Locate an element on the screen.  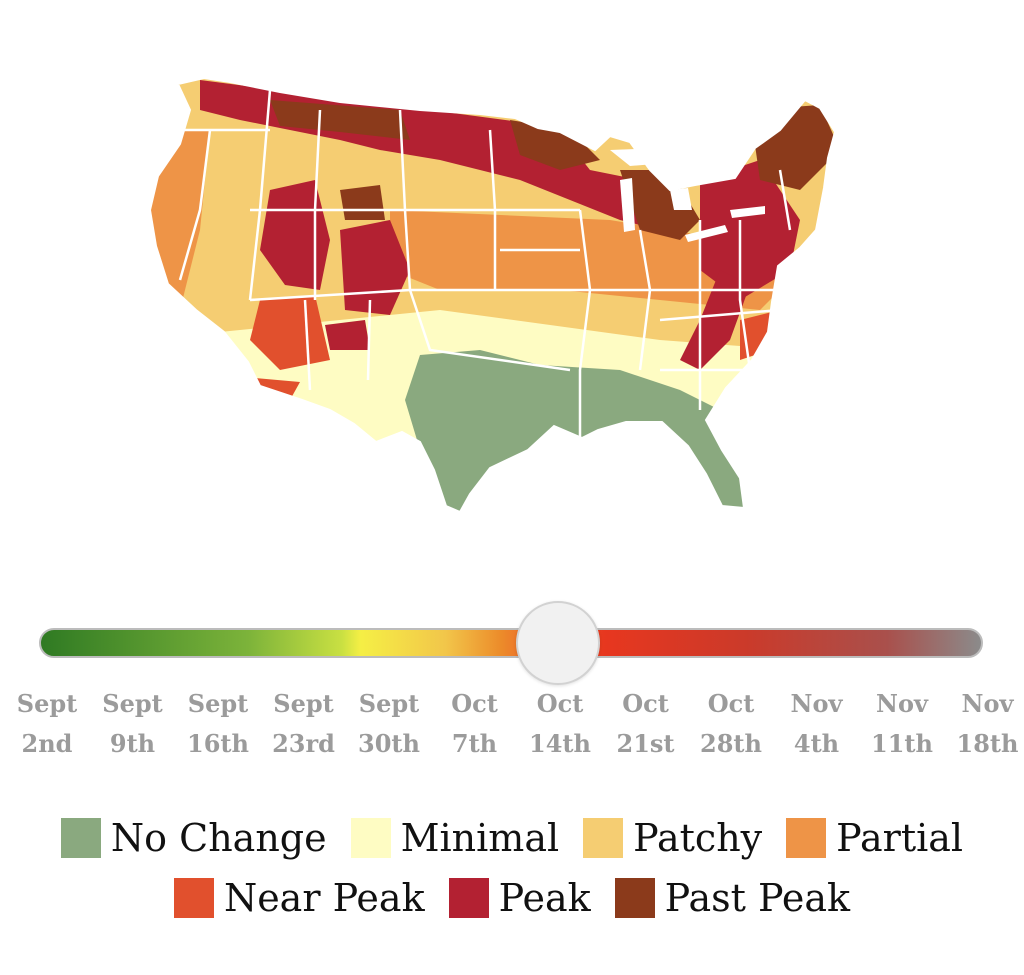
legend-swatch-partial is located at coordinates (806, 838).